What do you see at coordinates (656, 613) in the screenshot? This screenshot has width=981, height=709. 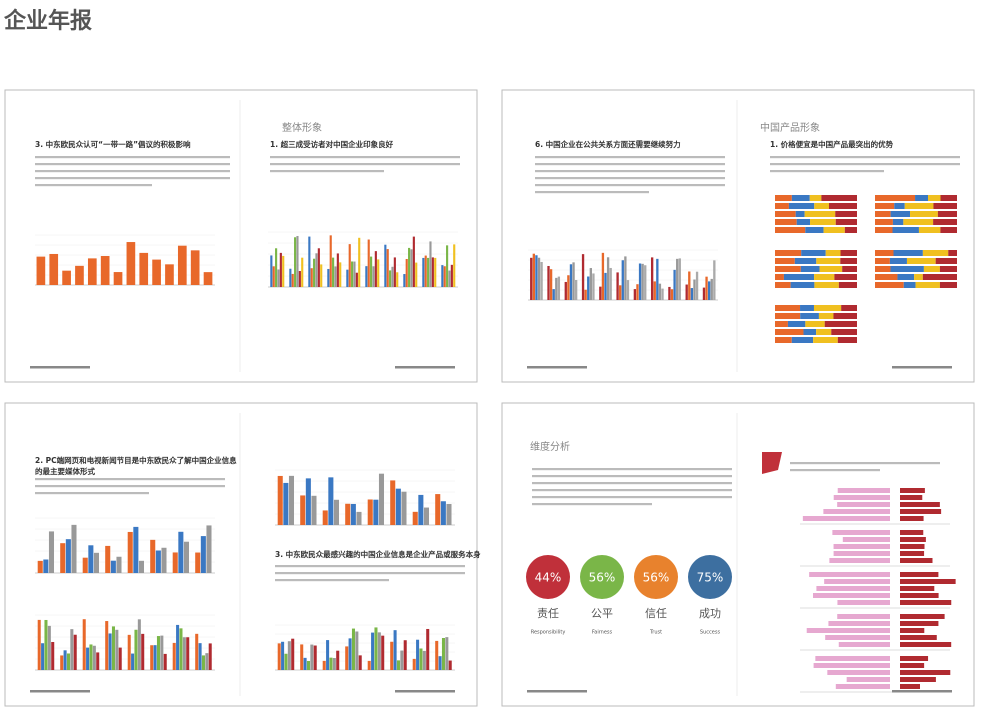 I see `dimension-name: 信任` at bounding box center [656, 613].